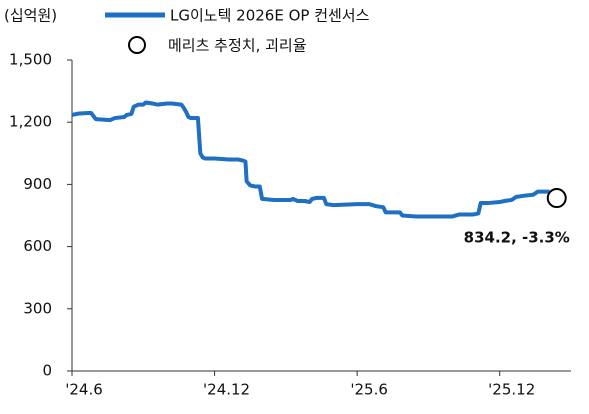 The width and height of the screenshot is (589, 414). Describe the element at coordinates (517, 238) in the screenshot. I see `data-label: 834.2, -3.3%` at that location.